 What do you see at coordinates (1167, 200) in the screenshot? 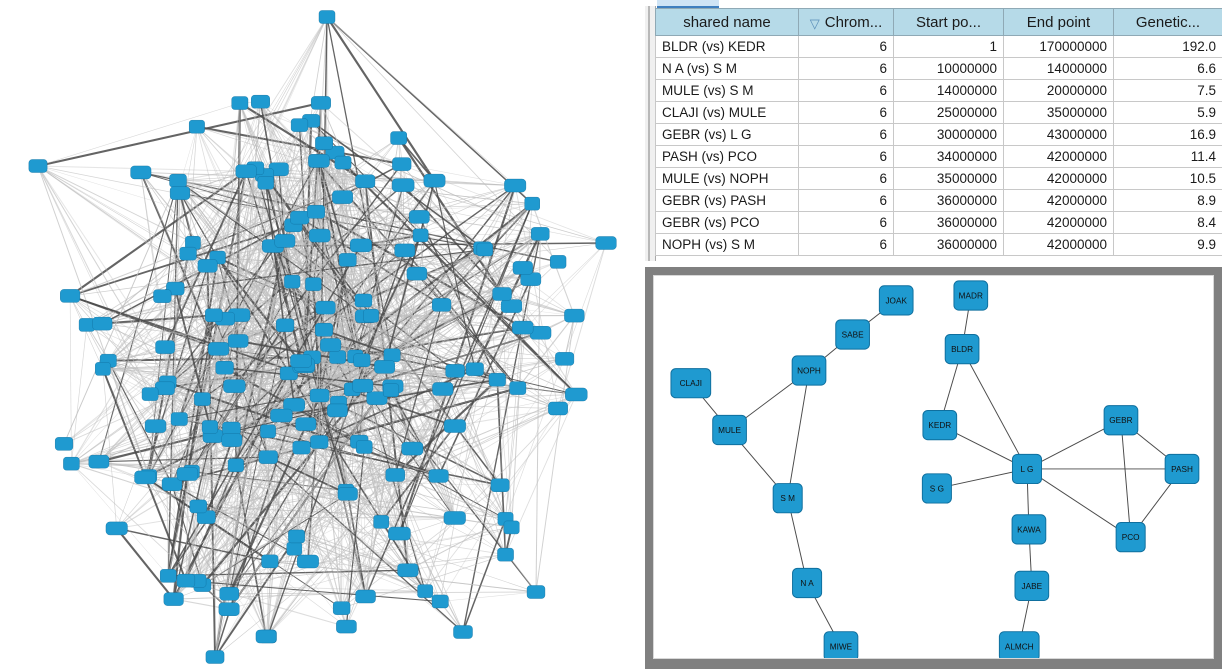
I see `cell-genetic: 8.9` at bounding box center [1167, 200].